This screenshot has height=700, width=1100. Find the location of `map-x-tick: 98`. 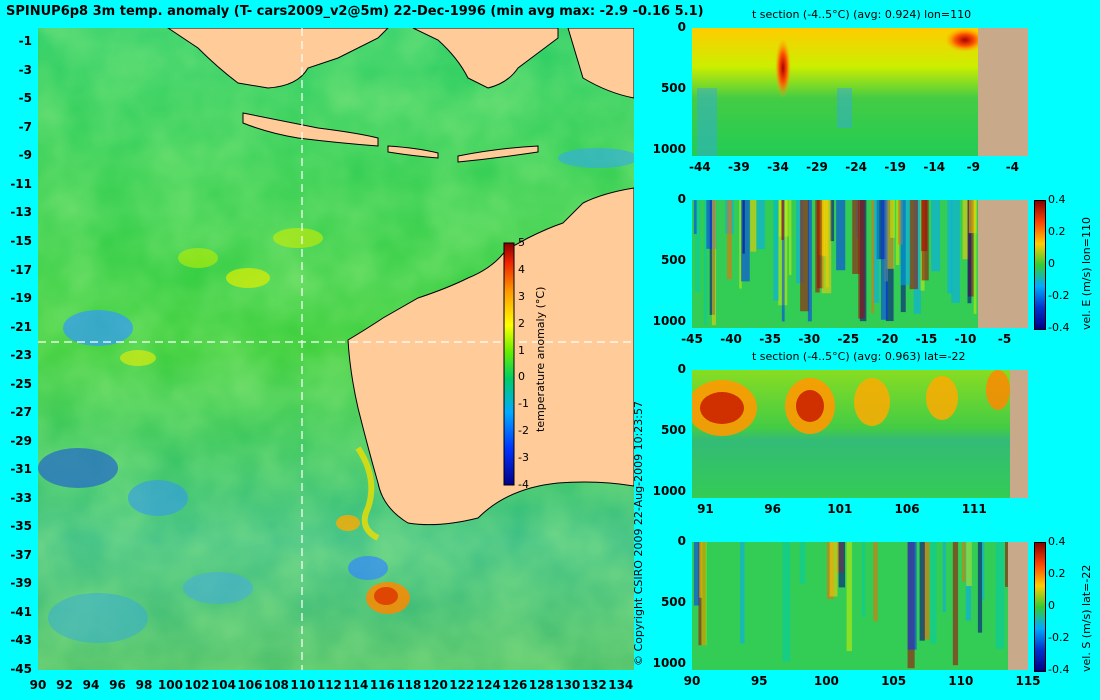

map-x-tick: 98 is located at coordinates (144, 685).